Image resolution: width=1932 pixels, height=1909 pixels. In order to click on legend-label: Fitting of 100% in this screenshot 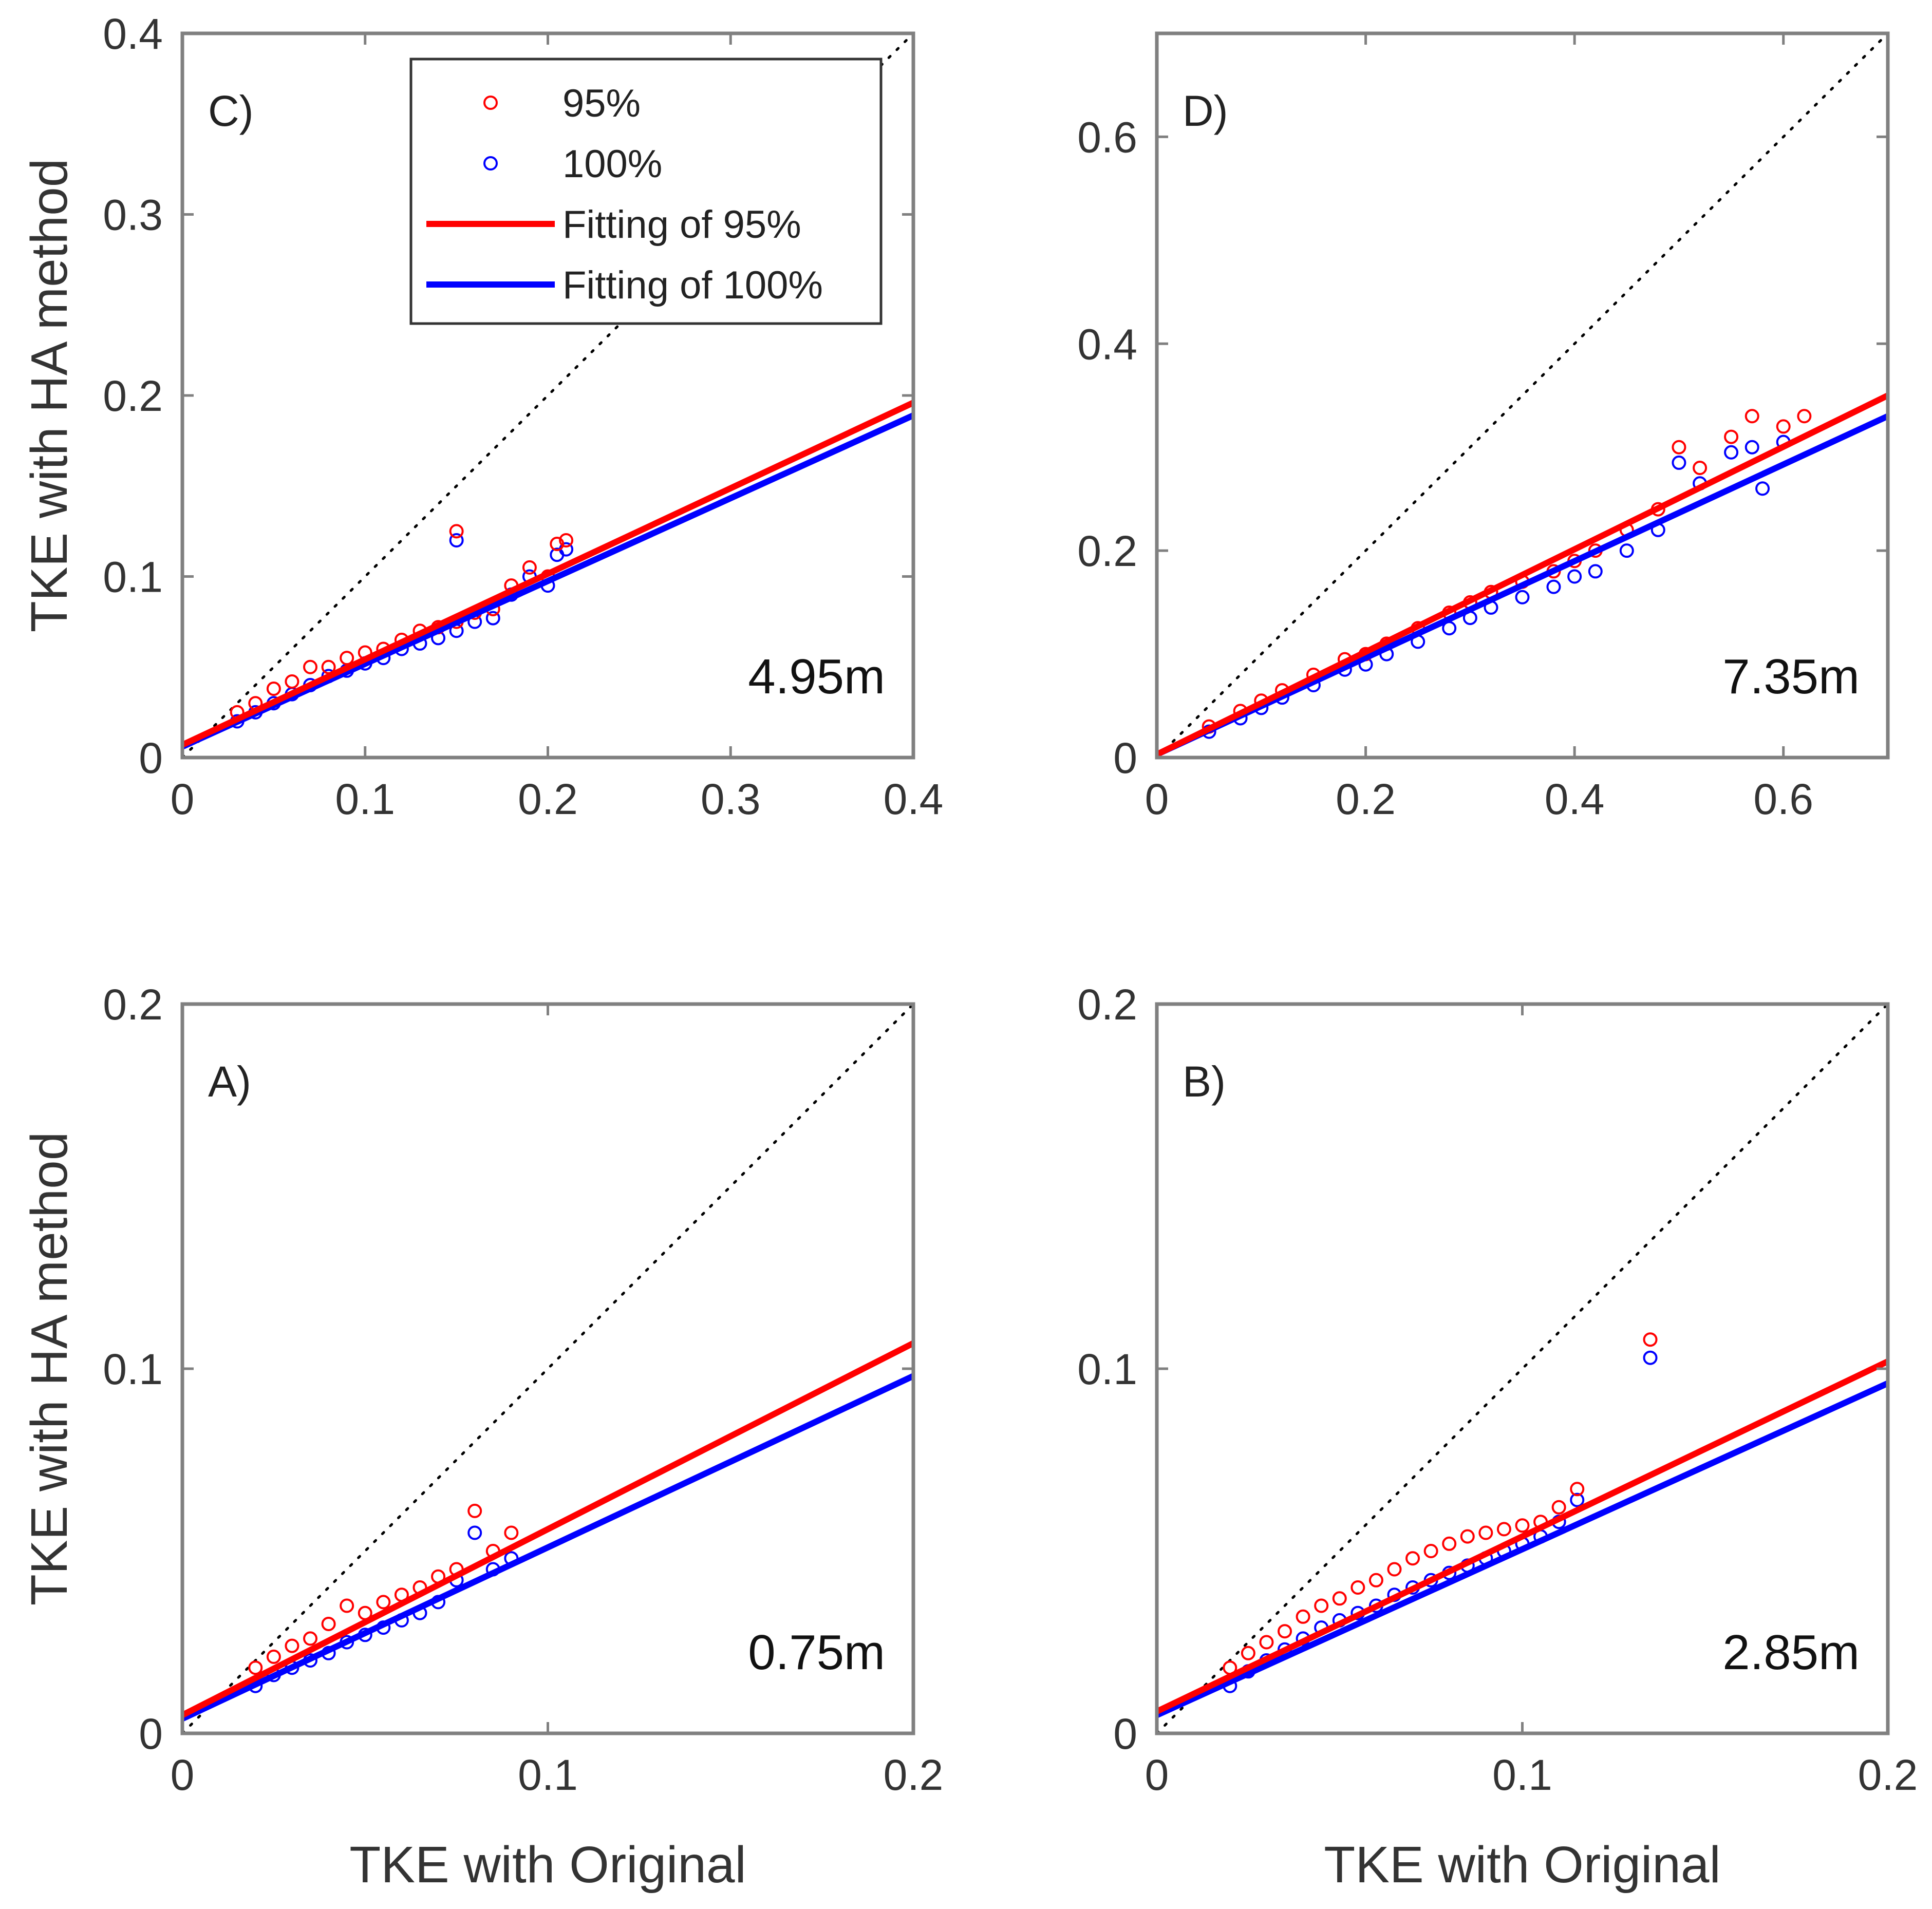, I will do `click(692, 285)`.